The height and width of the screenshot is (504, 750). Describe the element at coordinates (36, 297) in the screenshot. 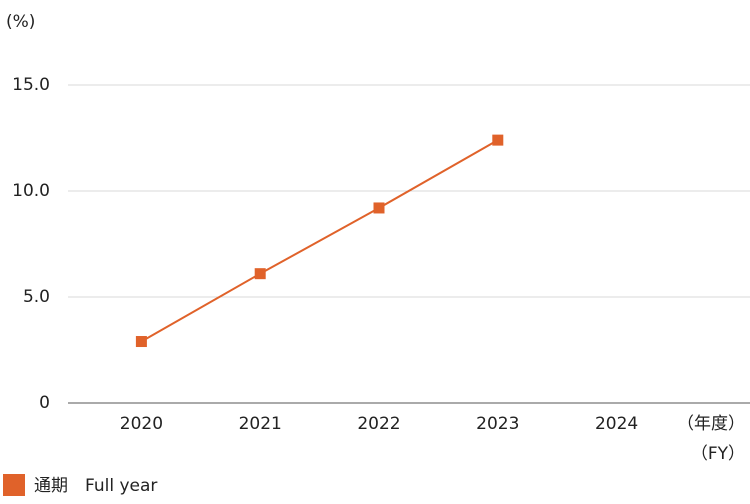

I see `y-tick-label: 5.0` at that location.